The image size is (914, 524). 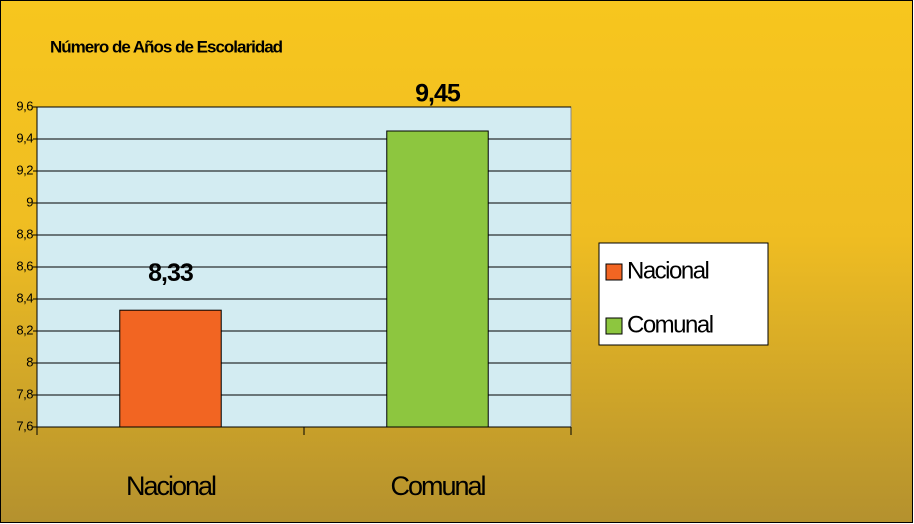 What do you see at coordinates (437, 486) in the screenshot?
I see `x-tick-label: Comunal` at bounding box center [437, 486].